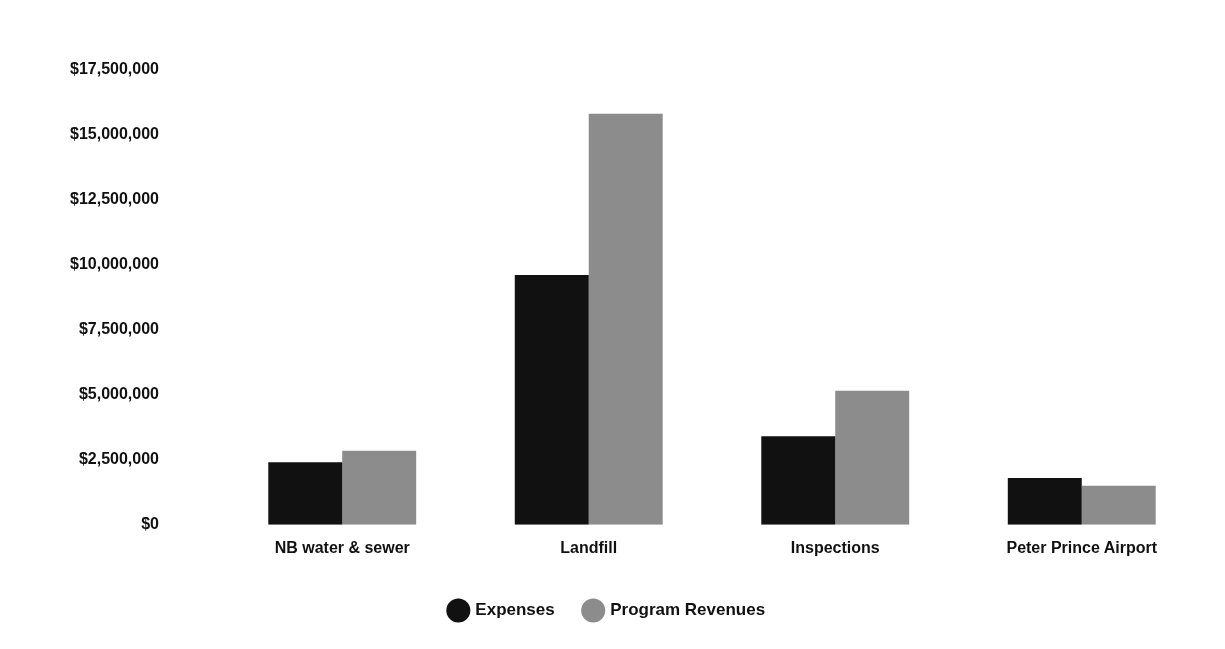 The height and width of the screenshot is (649, 1225). I want to click on y-tick-label: $2,500,000, so click(119, 459).